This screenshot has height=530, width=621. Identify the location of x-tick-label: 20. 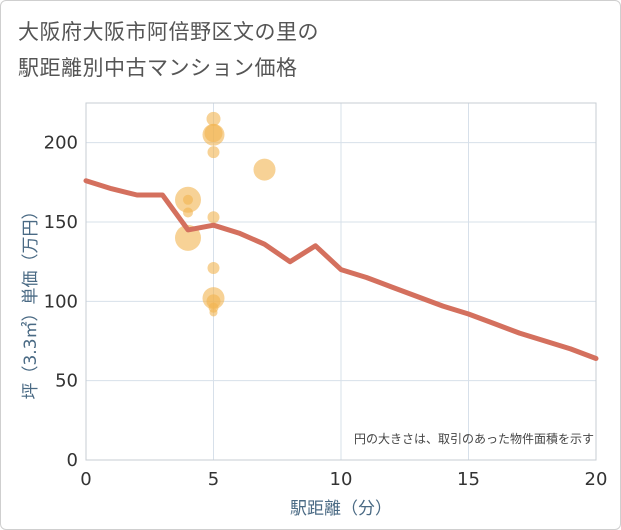
(596, 479).